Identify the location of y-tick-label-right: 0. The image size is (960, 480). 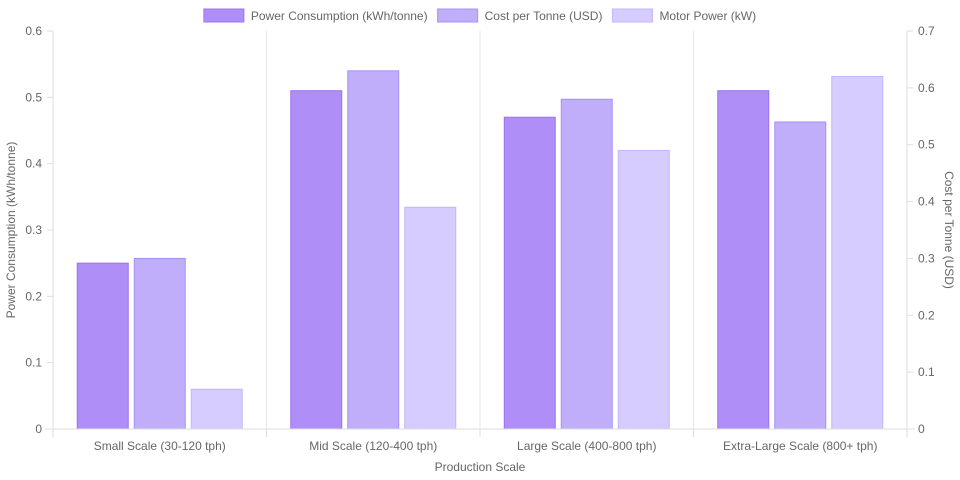
(921, 429).